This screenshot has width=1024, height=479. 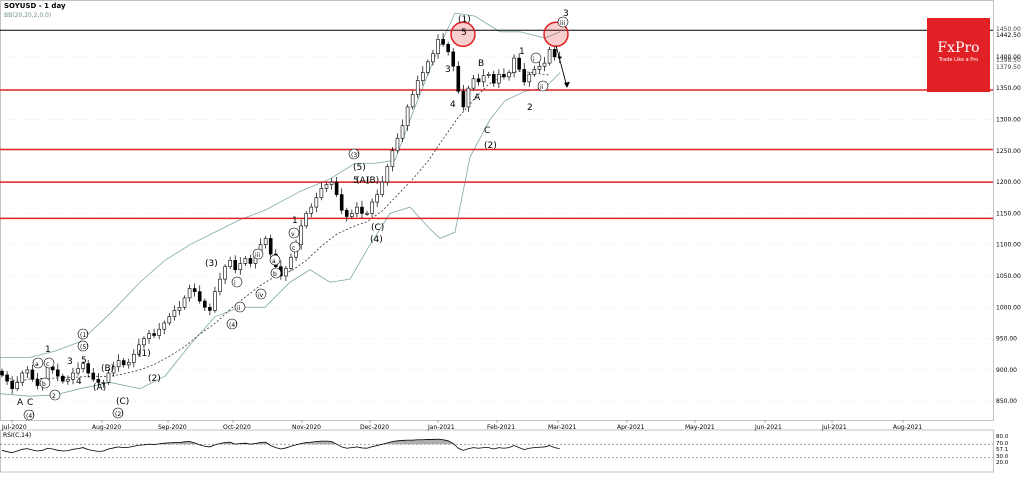 What do you see at coordinates (1002, 457) in the screenshot?
I see `rsi-tick-label: 30.0` at bounding box center [1002, 457].